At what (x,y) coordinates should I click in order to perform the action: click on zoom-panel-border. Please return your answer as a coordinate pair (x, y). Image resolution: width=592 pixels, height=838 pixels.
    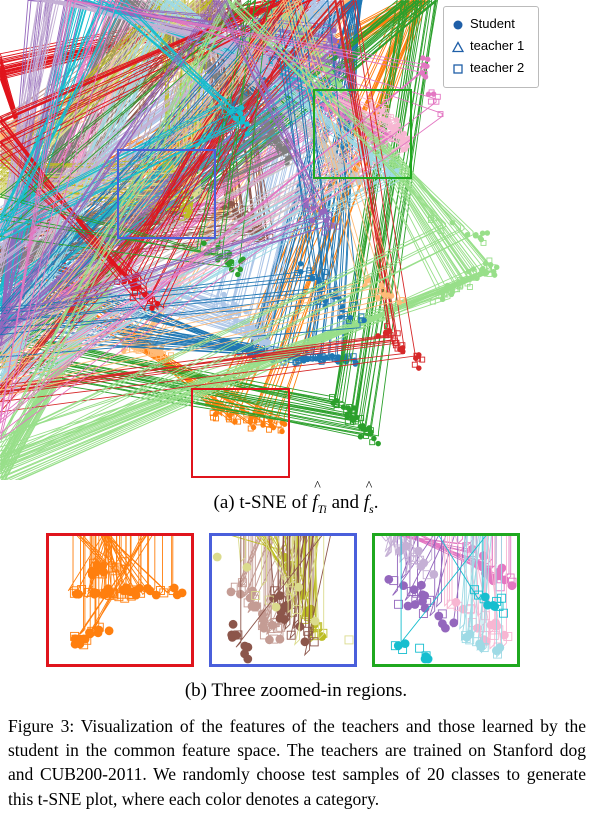
    Looking at the image, I should click on (120, 600).